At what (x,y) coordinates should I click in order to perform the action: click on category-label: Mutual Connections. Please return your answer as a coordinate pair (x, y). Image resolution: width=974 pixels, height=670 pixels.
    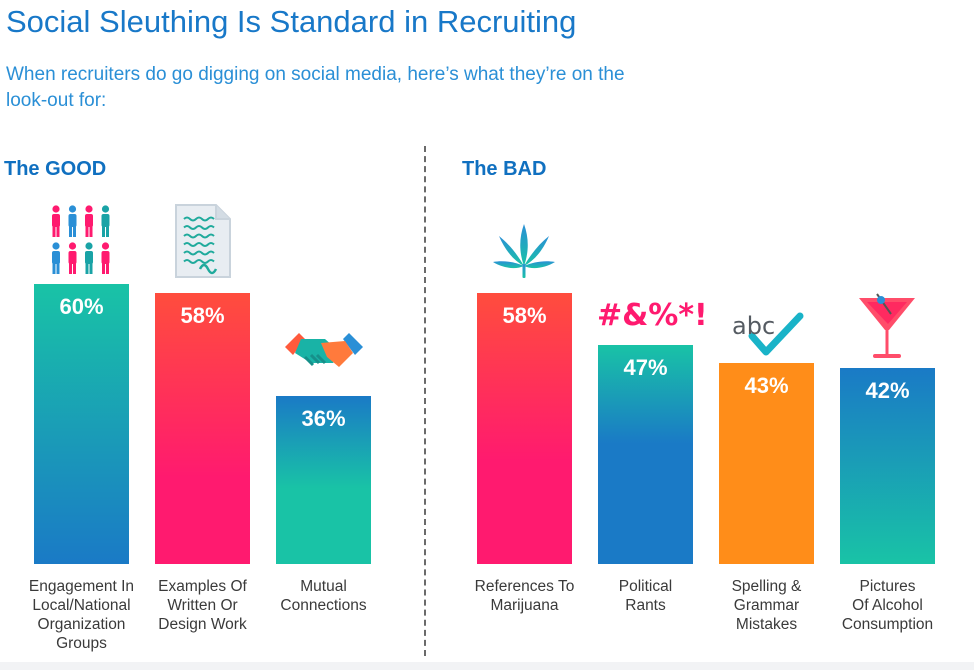
    Looking at the image, I should click on (323, 596).